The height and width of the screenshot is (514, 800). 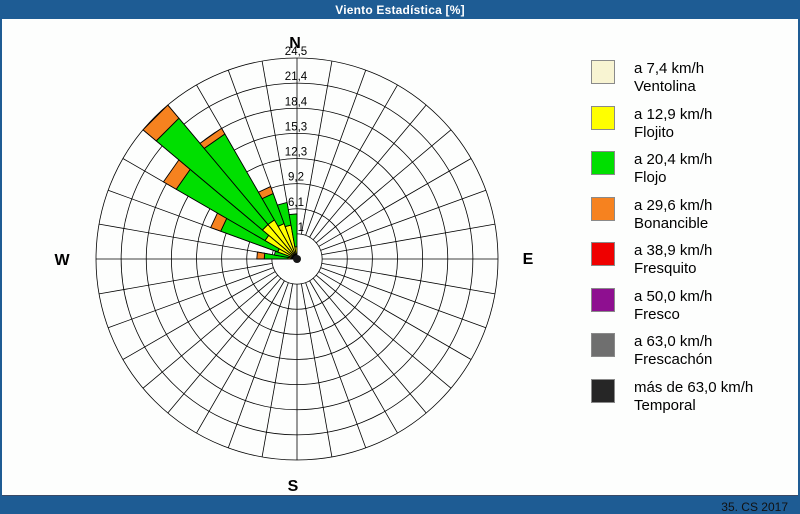 What do you see at coordinates (603, 118) in the screenshot?
I see `legend-swatch-flojito` at bounding box center [603, 118].